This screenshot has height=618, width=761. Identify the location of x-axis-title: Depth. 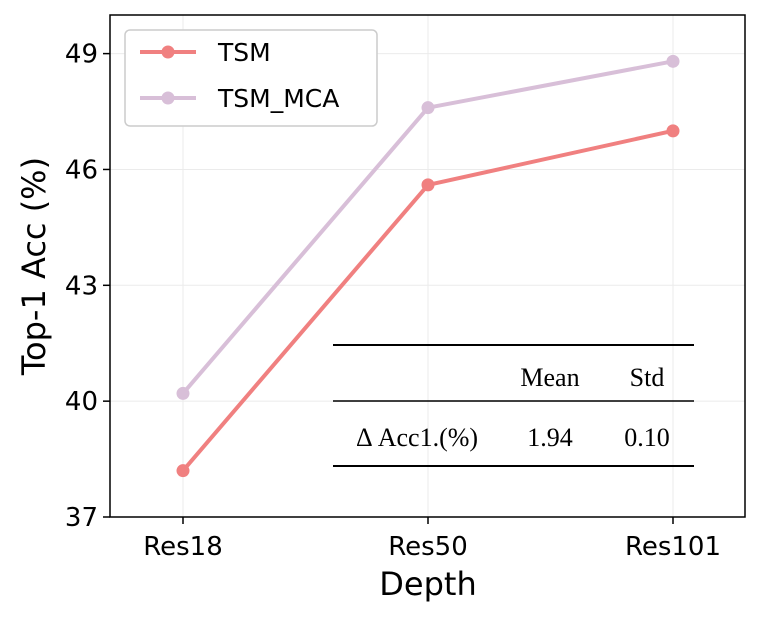
(427, 584).